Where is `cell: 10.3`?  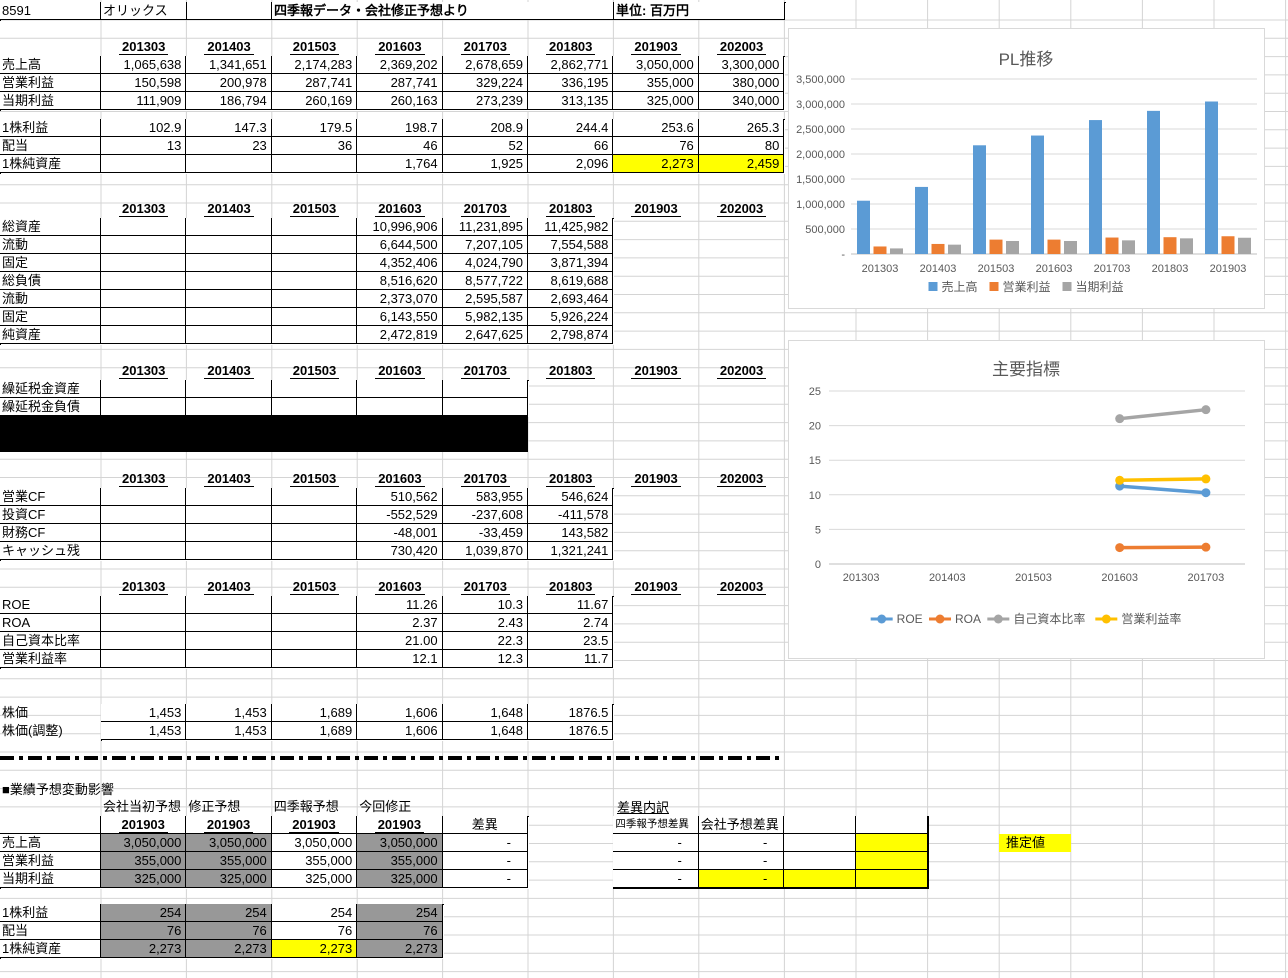
cell: 10.3 is located at coordinates (485, 605).